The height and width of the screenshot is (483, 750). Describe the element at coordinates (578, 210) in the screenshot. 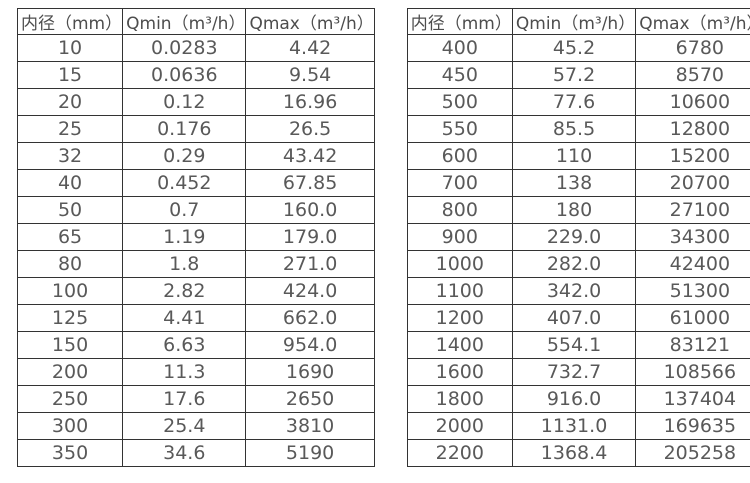

I see `table-row: 800 180 27100` at that location.